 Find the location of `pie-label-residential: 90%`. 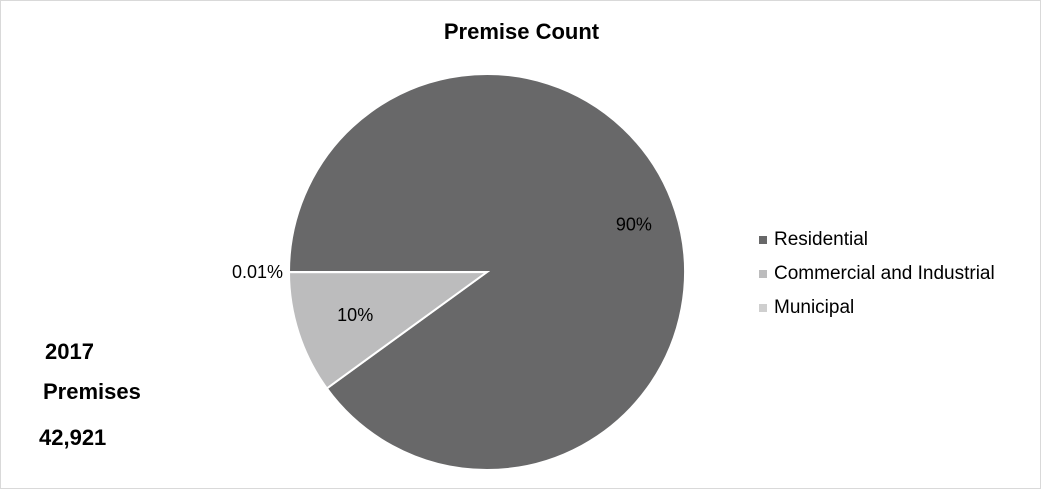

pie-label-residential: 90% is located at coordinates (634, 224).